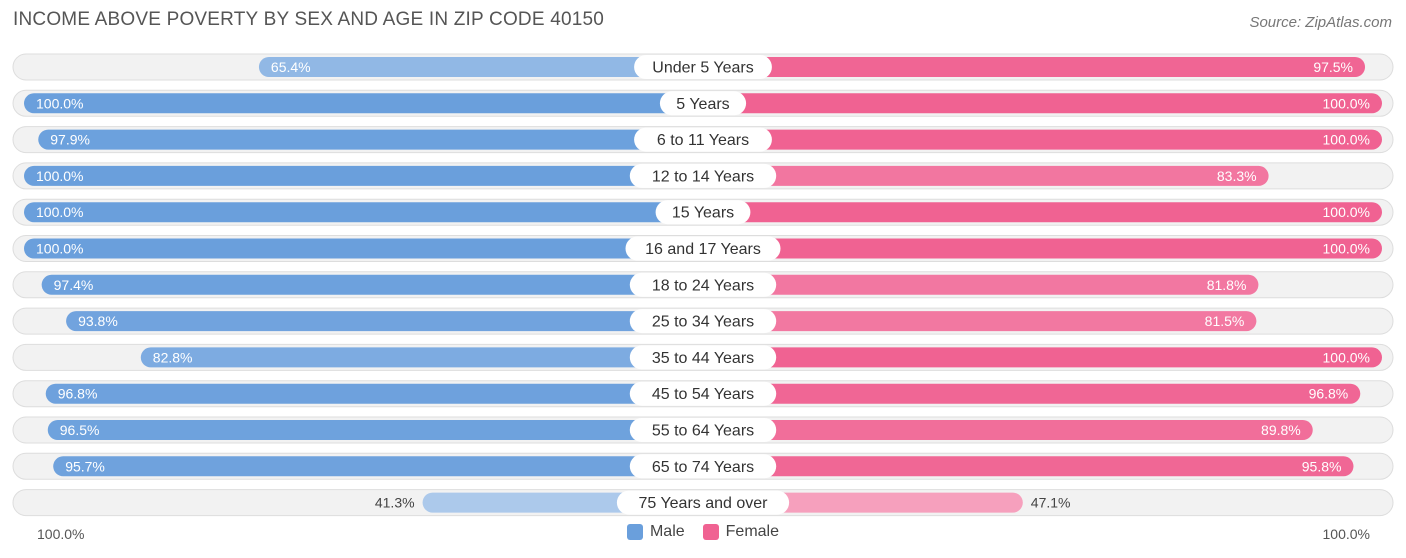 The image size is (1406, 558). What do you see at coordinates (1225, 321) in the screenshot?
I see `female-value-label: 81.5%` at bounding box center [1225, 321].